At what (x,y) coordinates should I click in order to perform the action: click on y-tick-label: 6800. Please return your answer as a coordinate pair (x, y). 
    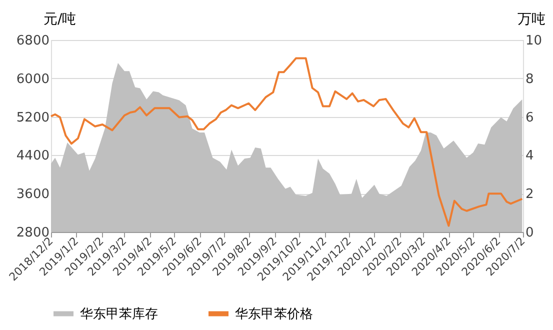
    Looking at the image, I should click on (33, 41).